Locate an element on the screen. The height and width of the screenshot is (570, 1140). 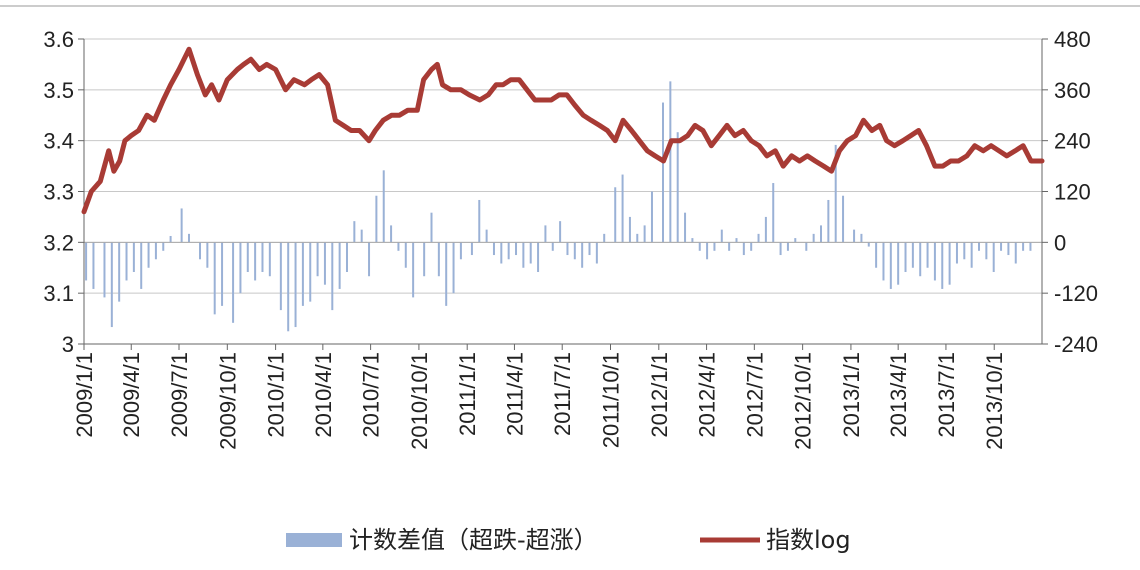
legend: 计数差值（超跌-超涨） 指数log is located at coordinates (568, 540).